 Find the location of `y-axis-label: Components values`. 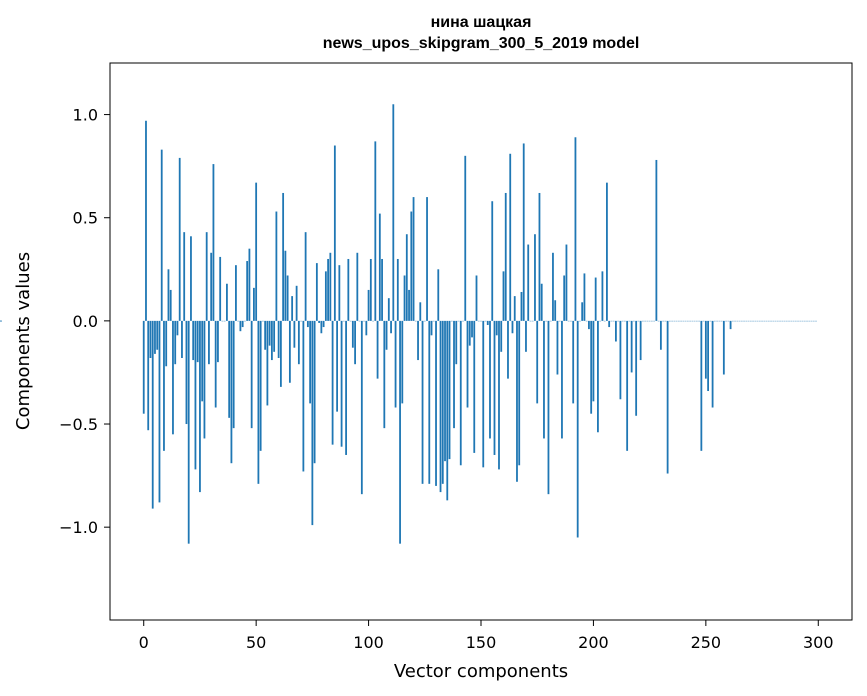

y-axis-label: Components values is located at coordinates (23, 341).